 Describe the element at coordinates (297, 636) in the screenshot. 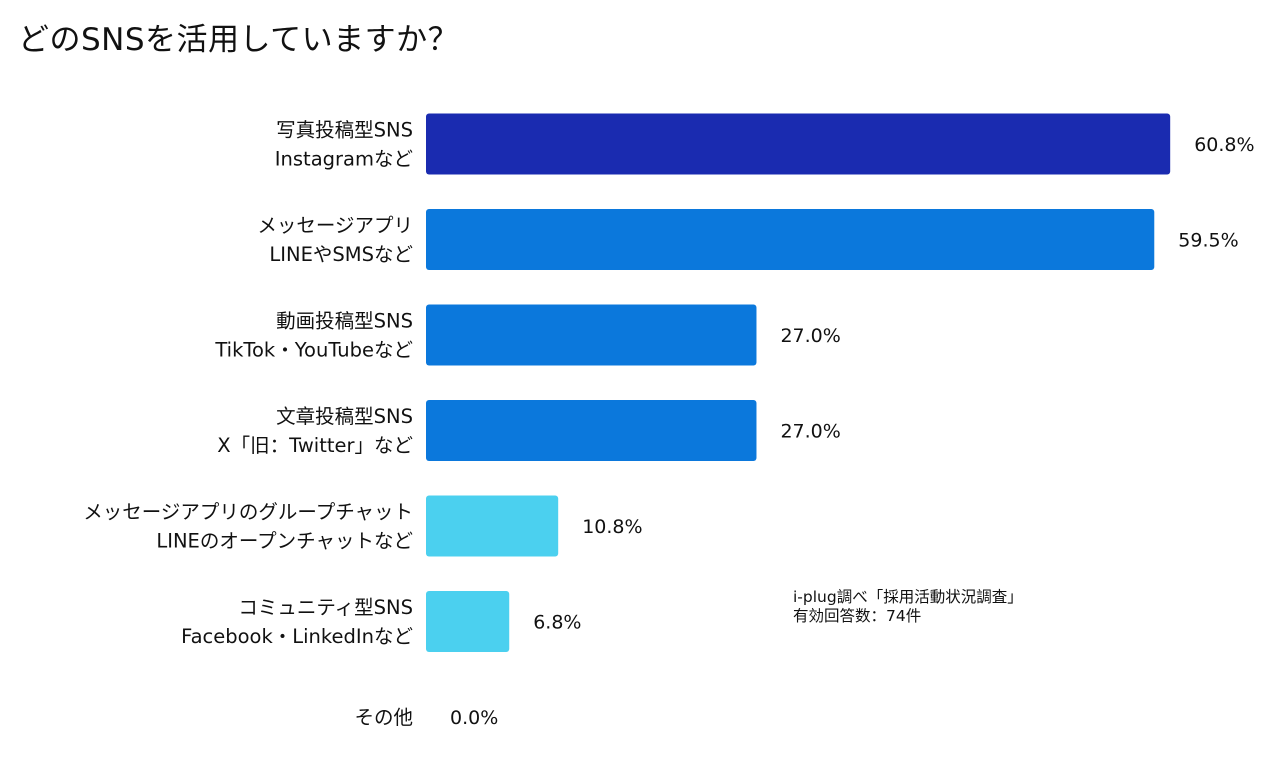

I see `category-label-5-line-1: Facebook・LinkedInなど` at that location.